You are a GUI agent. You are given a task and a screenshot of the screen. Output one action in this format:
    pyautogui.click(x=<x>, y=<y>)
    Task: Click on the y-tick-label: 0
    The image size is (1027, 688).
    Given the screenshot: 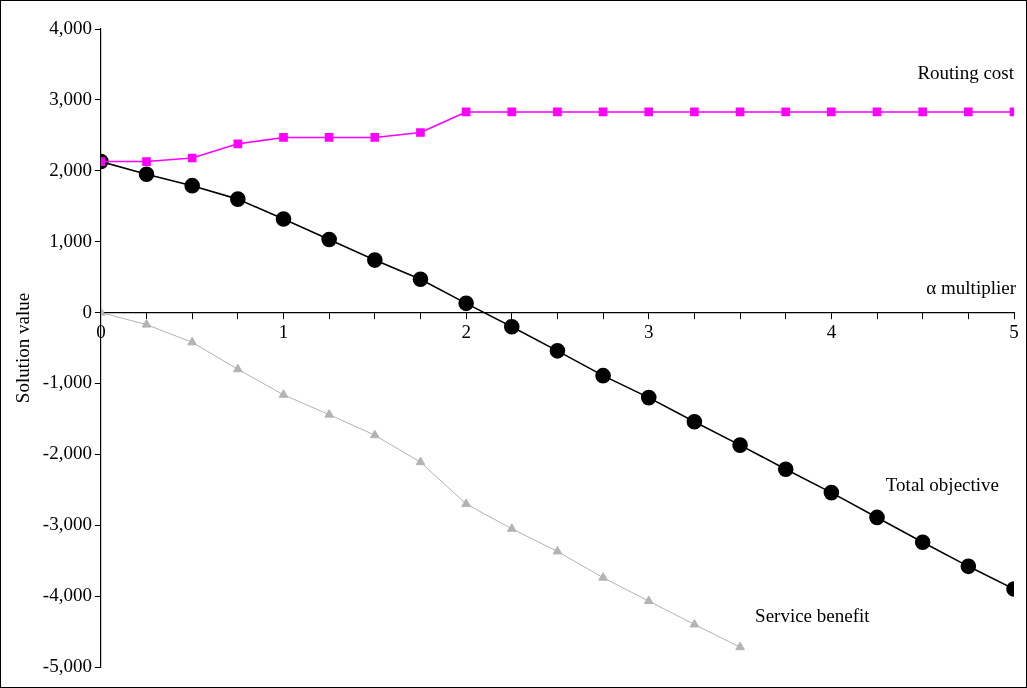 What is the action you would take?
    pyautogui.click(x=87, y=311)
    